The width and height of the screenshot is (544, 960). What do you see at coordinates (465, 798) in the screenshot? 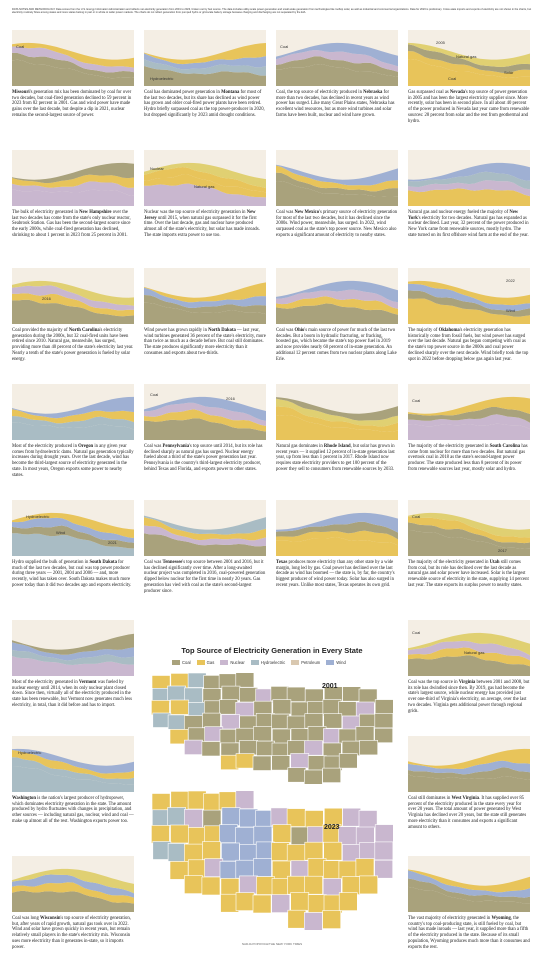
I see `state-name: West Virginia` at bounding box center [465, 798].